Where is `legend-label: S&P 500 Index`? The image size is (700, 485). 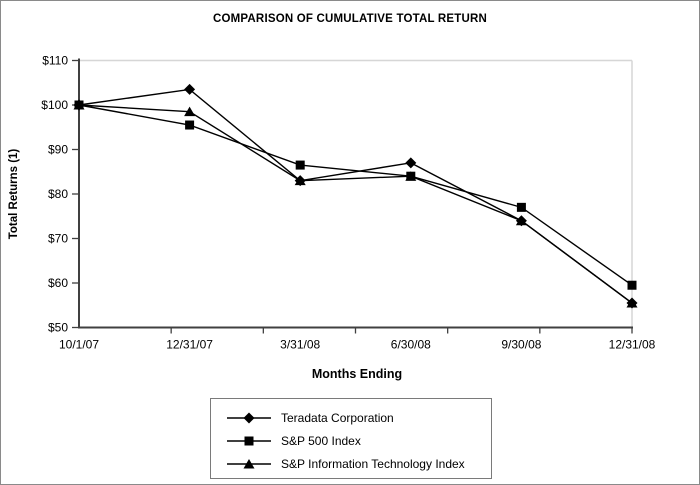 legend-label: S&P 500 Index is located at coordinates (321, 440).